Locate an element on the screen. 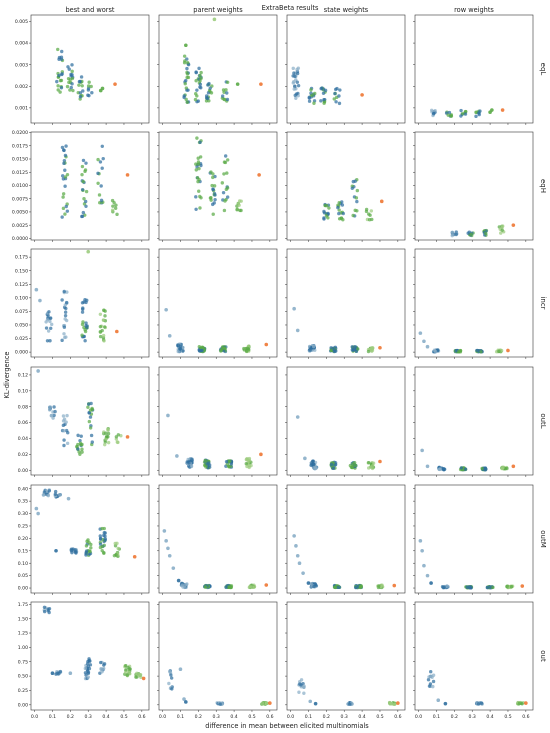 This screenshot has width=550, height=733. y-tick-label: 0.002 is located at coordinates (21, 87).